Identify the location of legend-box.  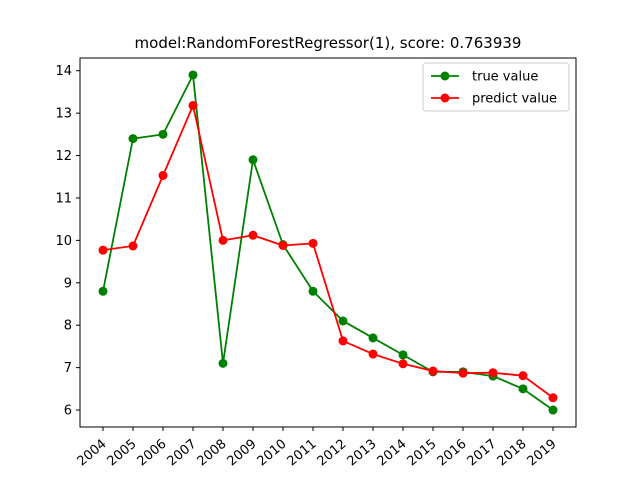
(496, 87).